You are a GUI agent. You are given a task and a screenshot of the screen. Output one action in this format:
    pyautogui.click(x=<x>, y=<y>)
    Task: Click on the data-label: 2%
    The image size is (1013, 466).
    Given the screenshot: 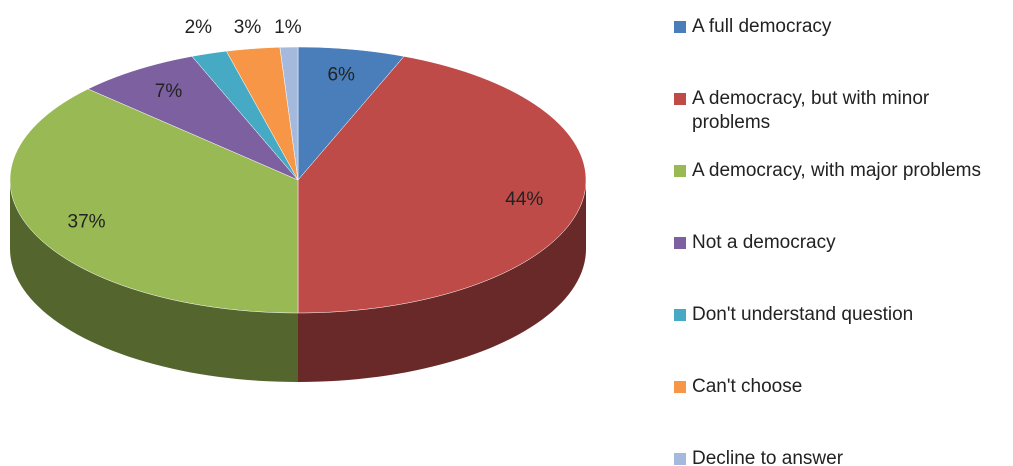 What is the action you would take?
    pyautogui.click(x=199, y=27)
    